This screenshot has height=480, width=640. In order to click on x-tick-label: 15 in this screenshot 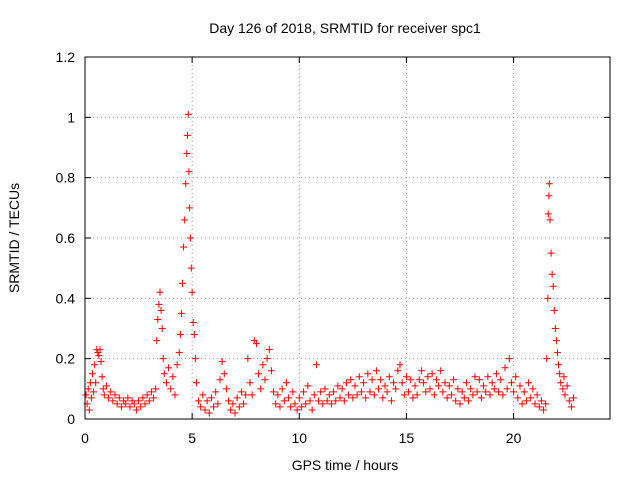, I will do `click(407, 438)`.